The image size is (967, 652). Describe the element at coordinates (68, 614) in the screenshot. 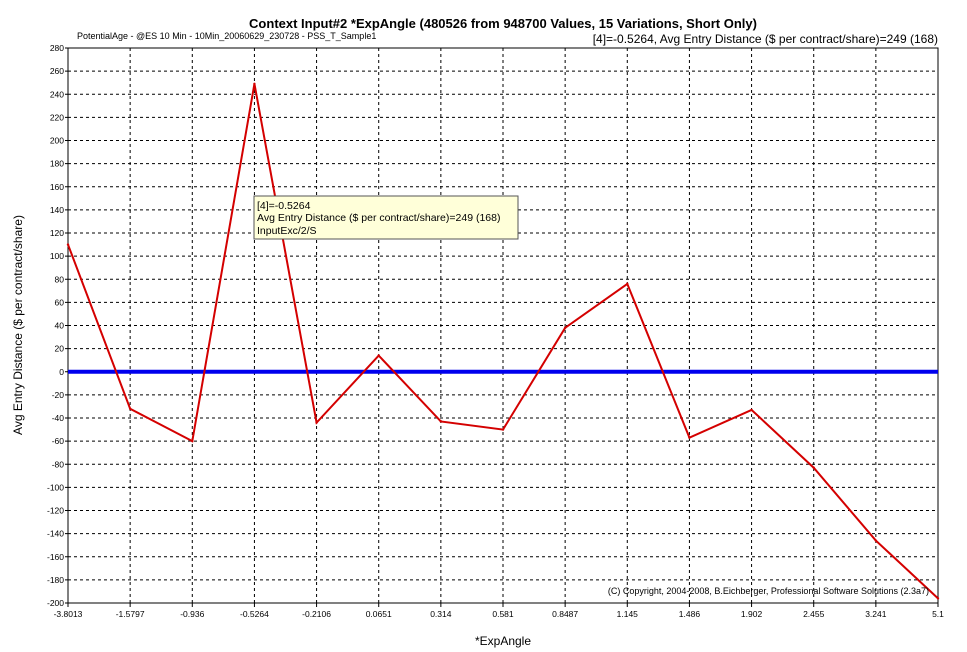

I see `x-tick-label-0: -3.8013` at that location.